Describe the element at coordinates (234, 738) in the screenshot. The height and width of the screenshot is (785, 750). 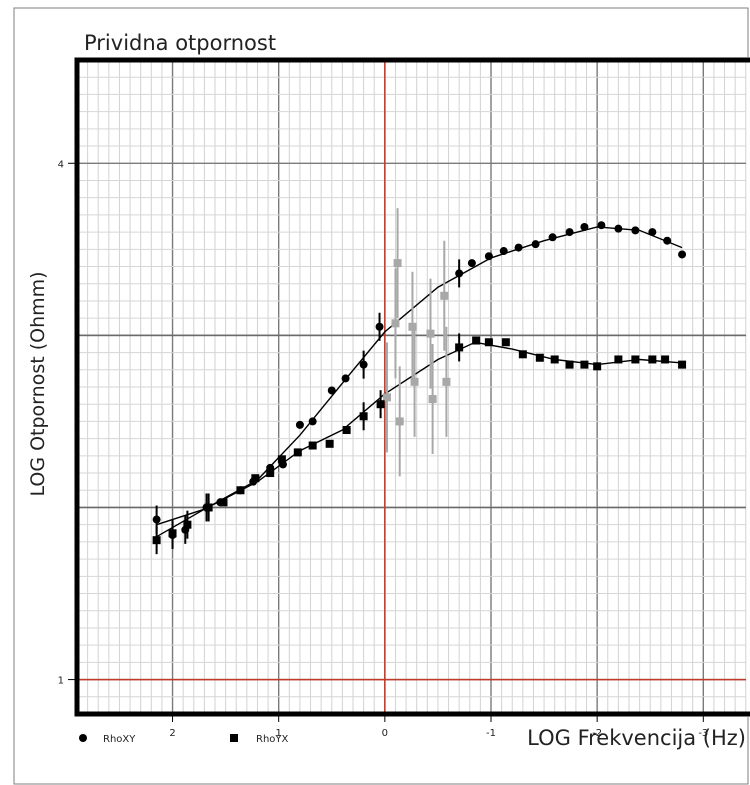
I see `legend-marker-rhoyx` at that location.